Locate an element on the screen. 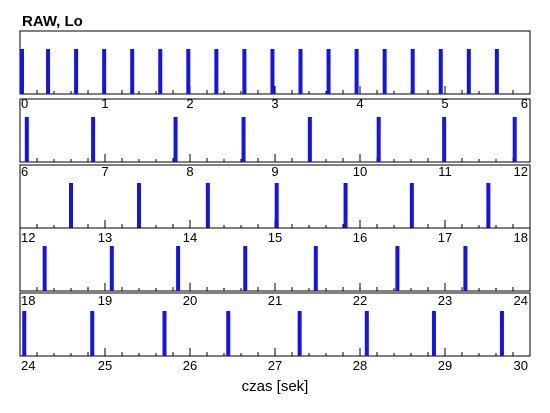 Image resolution: width=550 pixels, height=413 pixels. tick-label: 7 is located at coordinates (104, 171).